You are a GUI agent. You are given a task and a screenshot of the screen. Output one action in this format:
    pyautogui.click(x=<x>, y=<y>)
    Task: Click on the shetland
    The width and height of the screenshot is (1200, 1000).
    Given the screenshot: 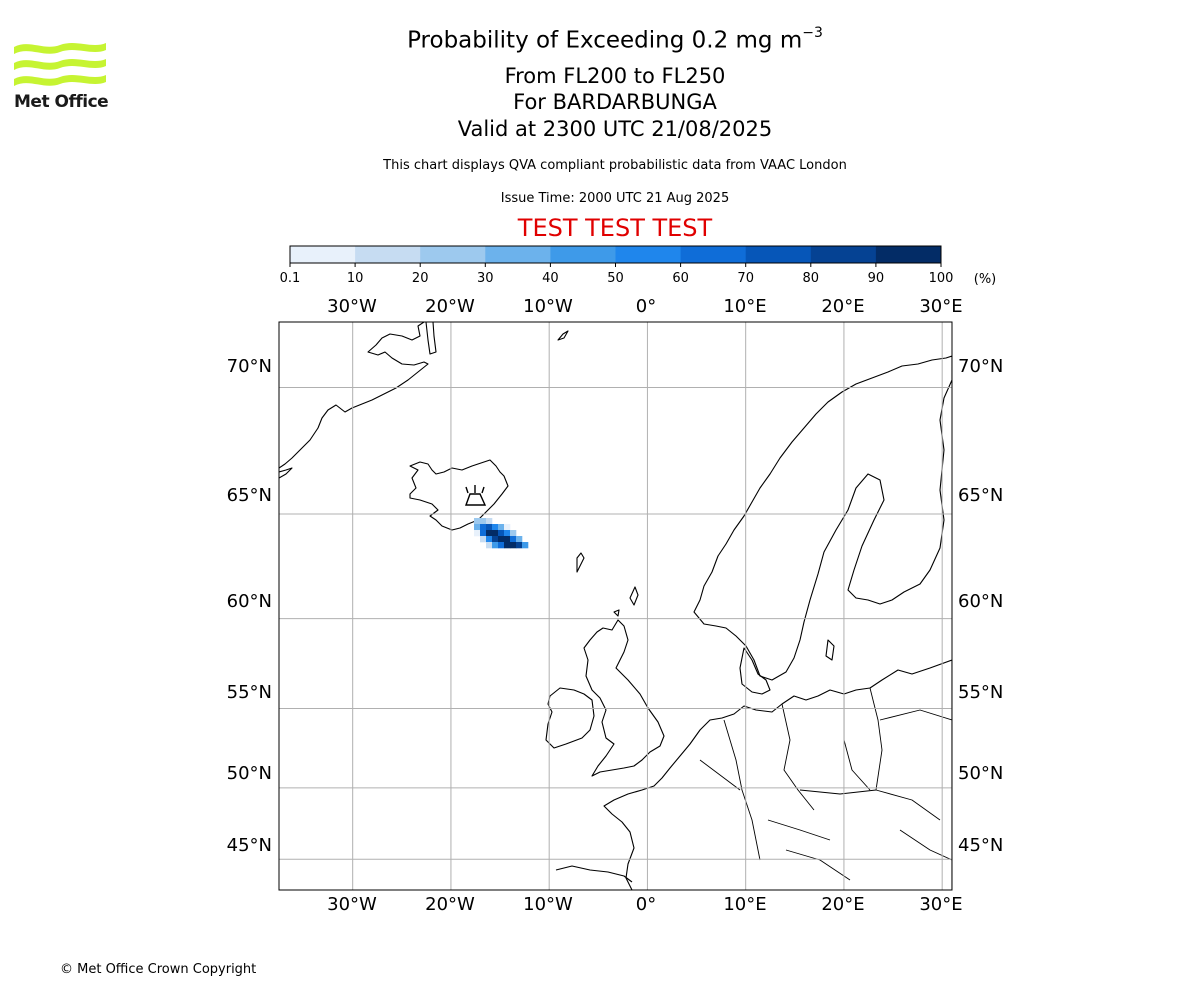 What is the action you would take?
    pyautogui.click(x=634, y=596)
    